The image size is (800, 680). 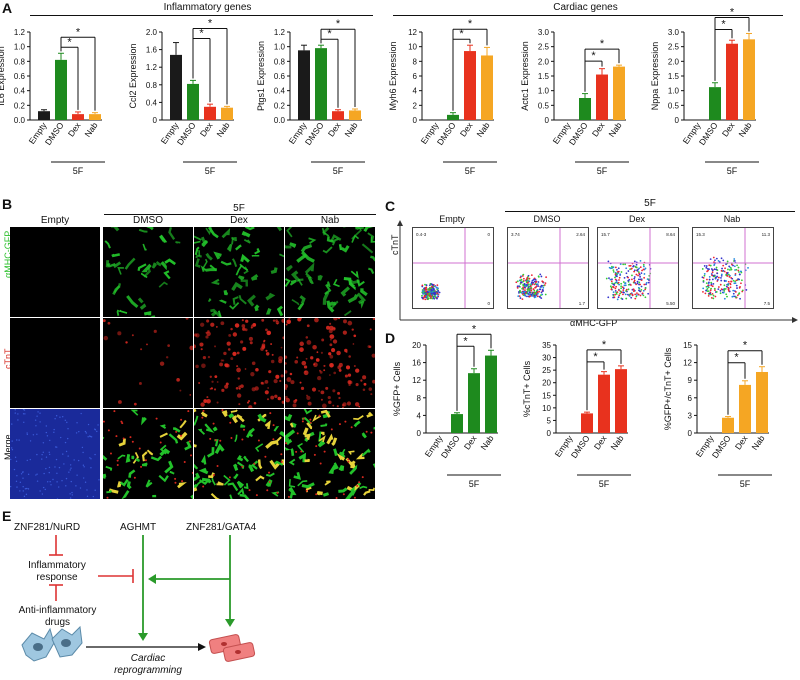 I want to click on y-tick-label: 16, so click(x=416, y=363).